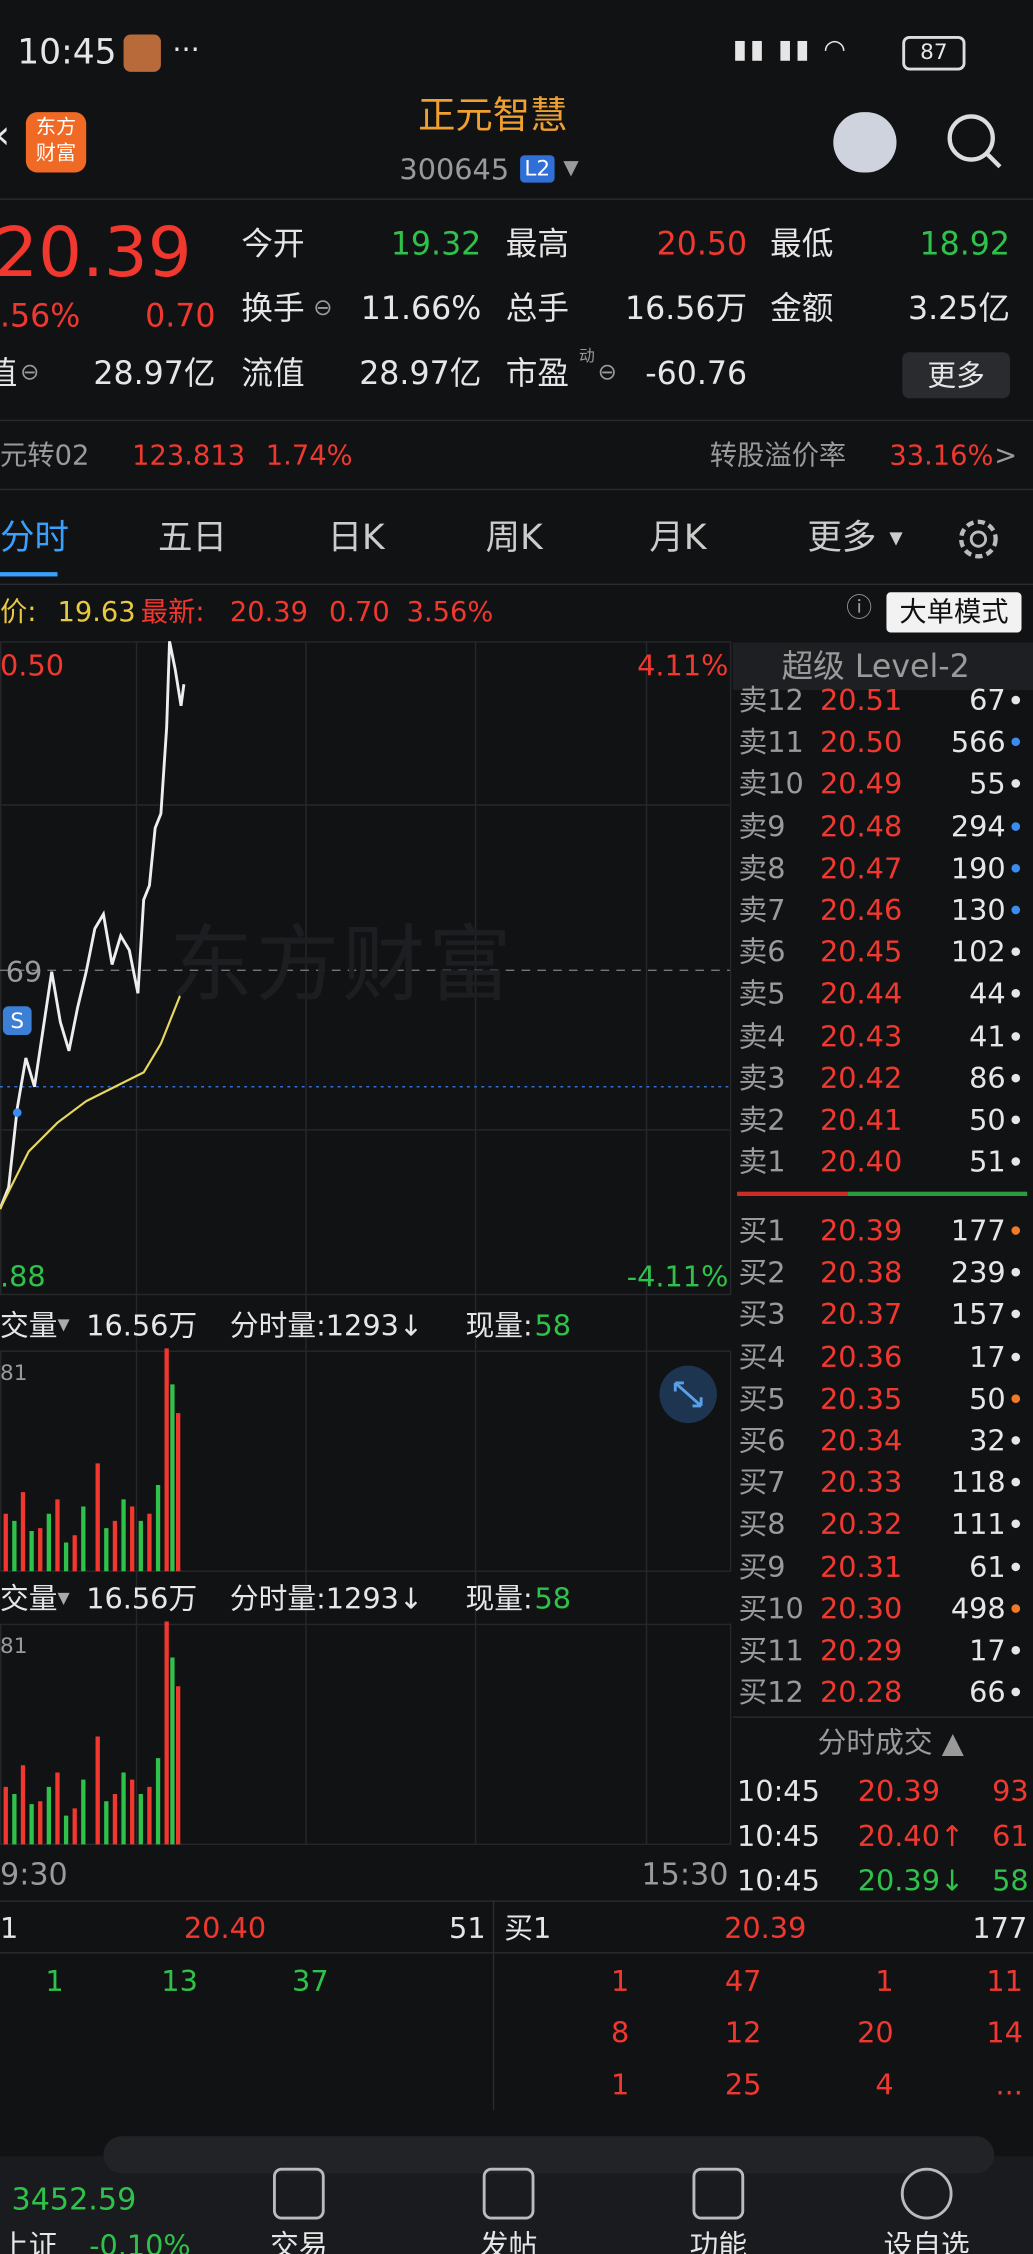 This screenshot has height=2254, width=1033. Describe the element at coordinates (842, 537) in the screenshot. I see `tab: 更多` at that location.